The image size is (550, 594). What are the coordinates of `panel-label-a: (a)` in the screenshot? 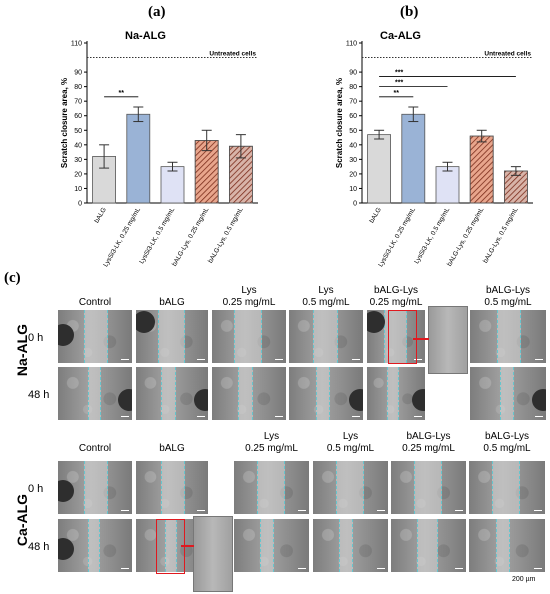 It's located at (157, 12).